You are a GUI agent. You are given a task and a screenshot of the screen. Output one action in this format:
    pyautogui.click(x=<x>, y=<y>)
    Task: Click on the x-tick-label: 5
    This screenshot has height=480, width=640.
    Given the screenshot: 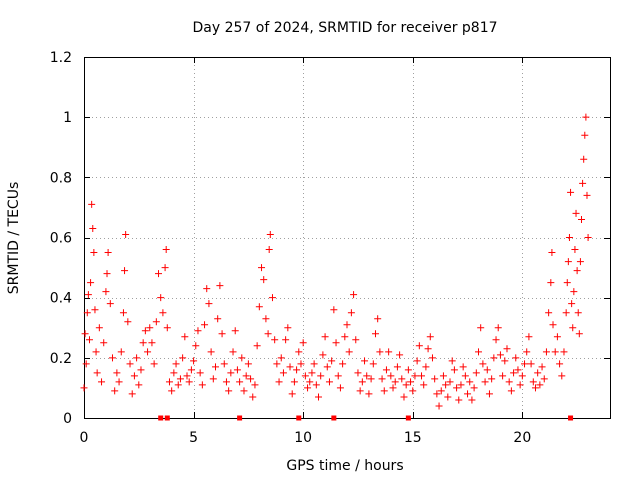 What is the action you would take?
    pyautogui.click(x=193, y=438)
    